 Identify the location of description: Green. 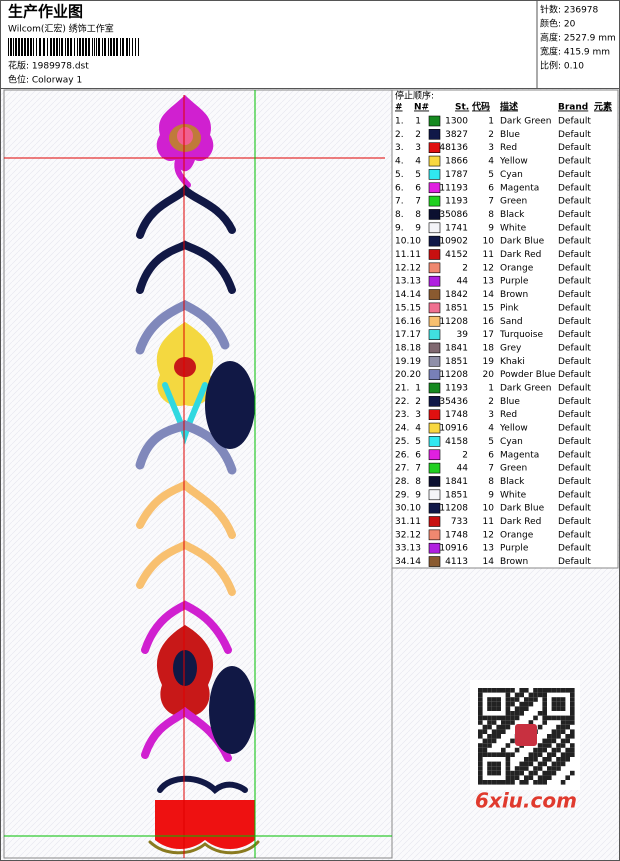
(513, 469).